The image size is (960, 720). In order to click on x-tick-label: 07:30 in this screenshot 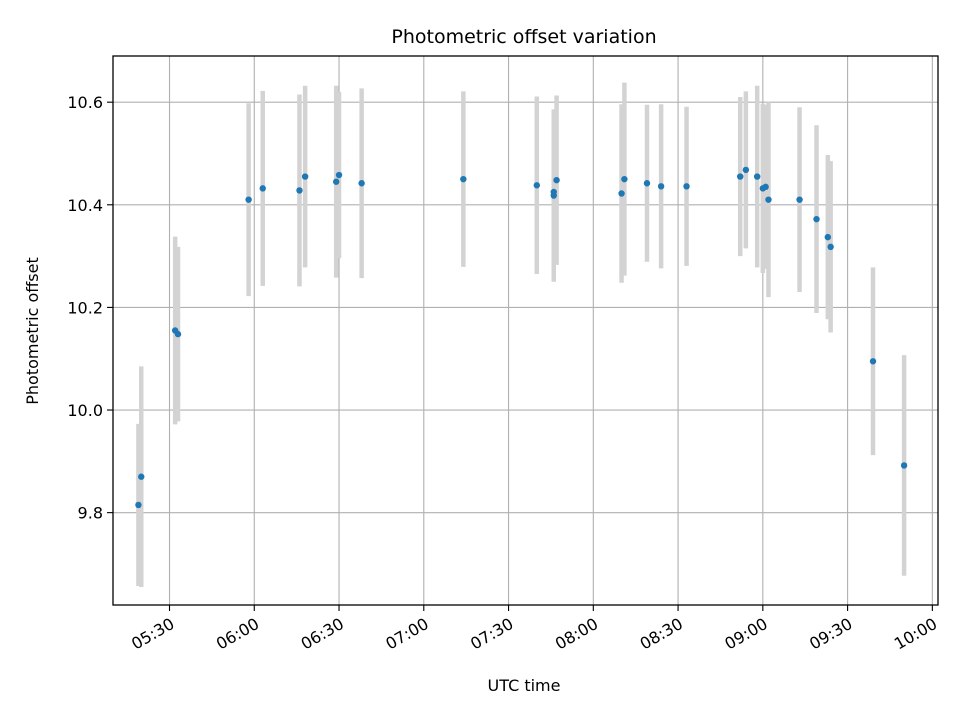, I will do `click(491, 634)`.